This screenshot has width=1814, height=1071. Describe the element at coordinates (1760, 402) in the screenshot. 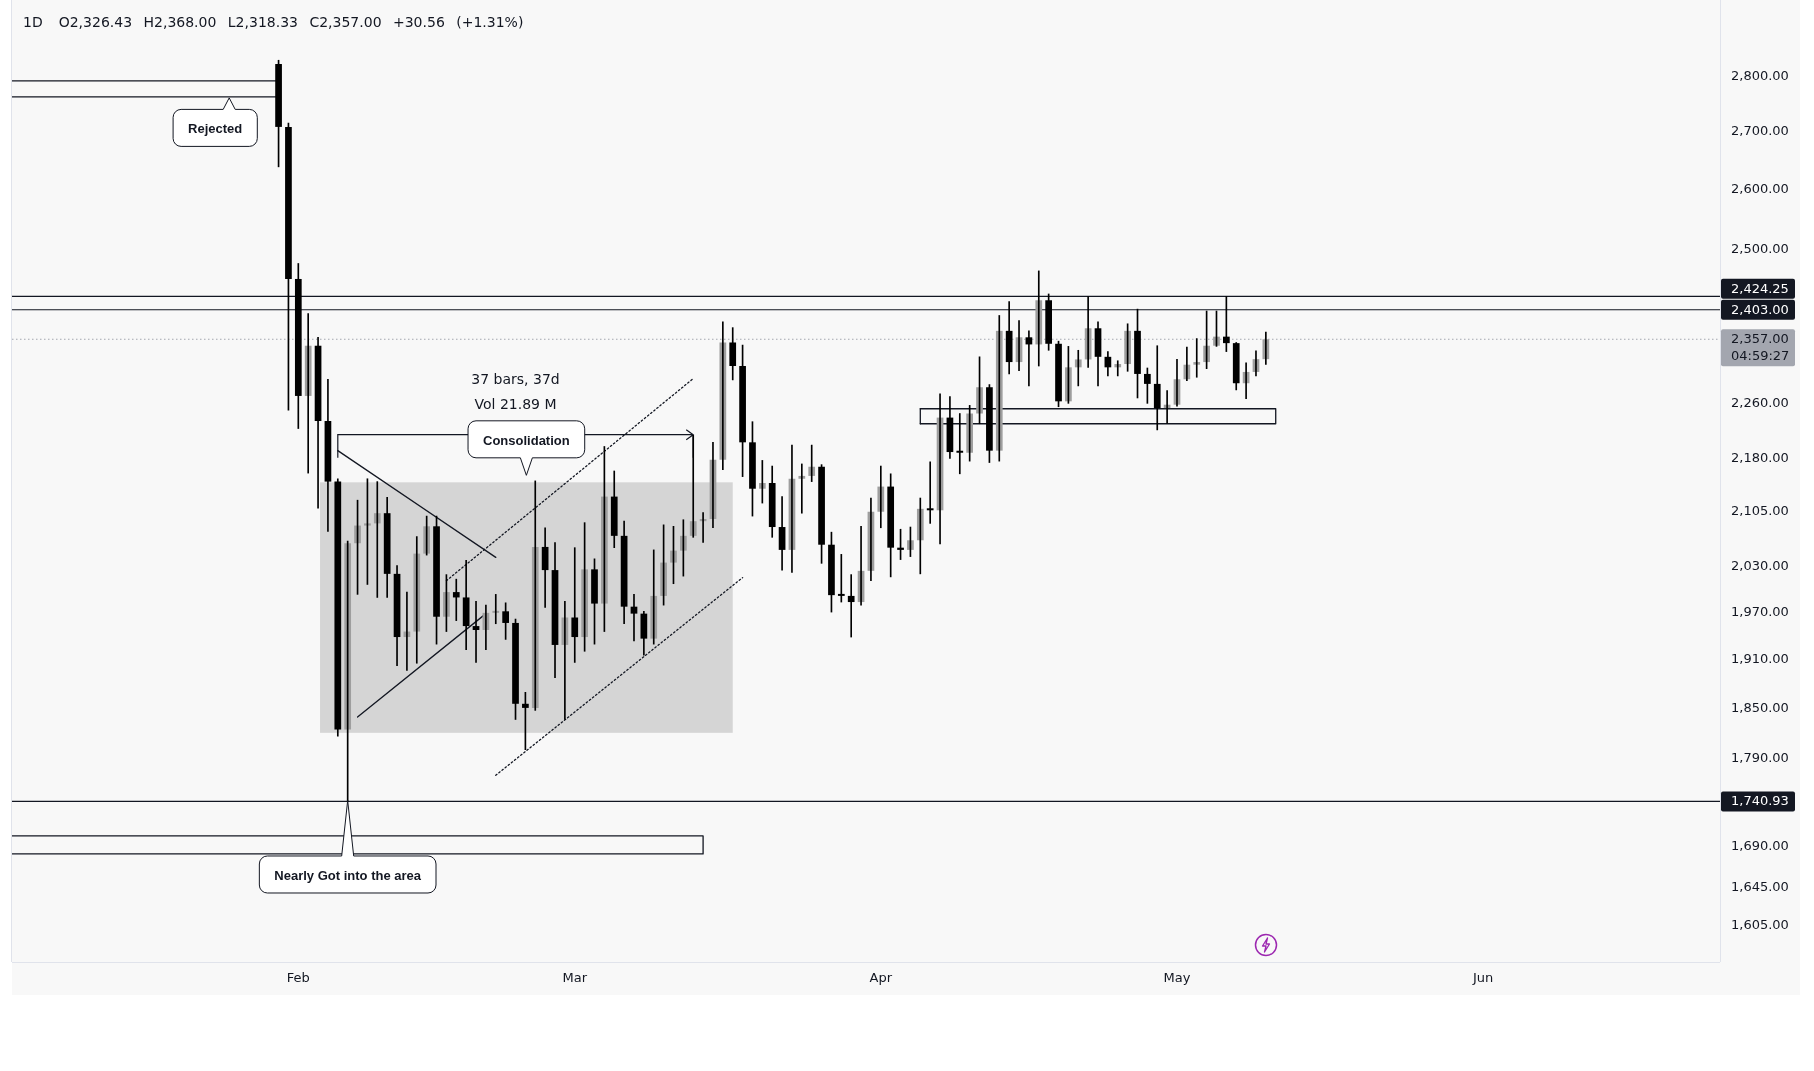

I see `y-tick-label: 2,260.00` at that location.